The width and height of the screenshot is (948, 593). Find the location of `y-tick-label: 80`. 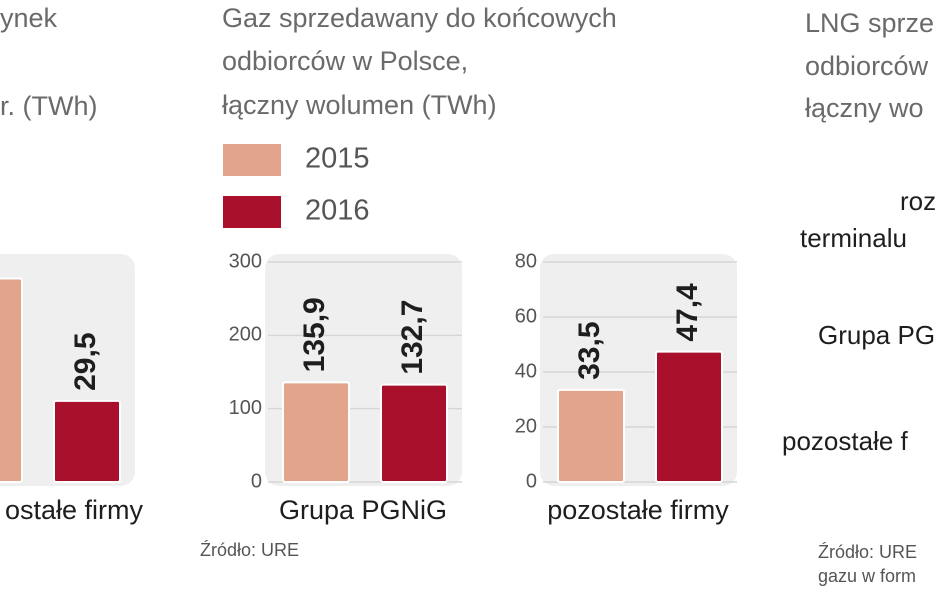

y-tick-label: 80 is located at coordinates (526, 261).